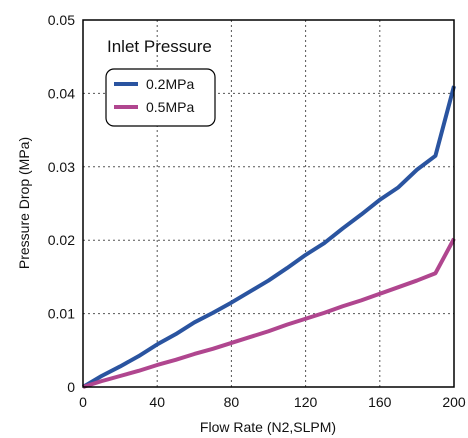 The width and height of the screenshot is (468, 438). Describe the element at coordinates (170, 107) in the screenshot. I see `legend-label-0-5mpa: 0.5MPa` at that location.